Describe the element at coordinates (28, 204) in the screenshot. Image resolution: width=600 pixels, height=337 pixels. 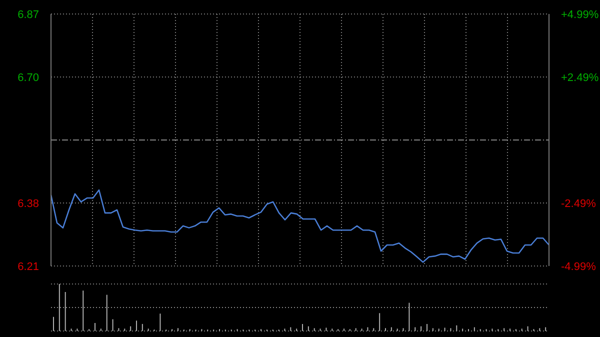
I see `y-tick-label: 6.38` at that location.